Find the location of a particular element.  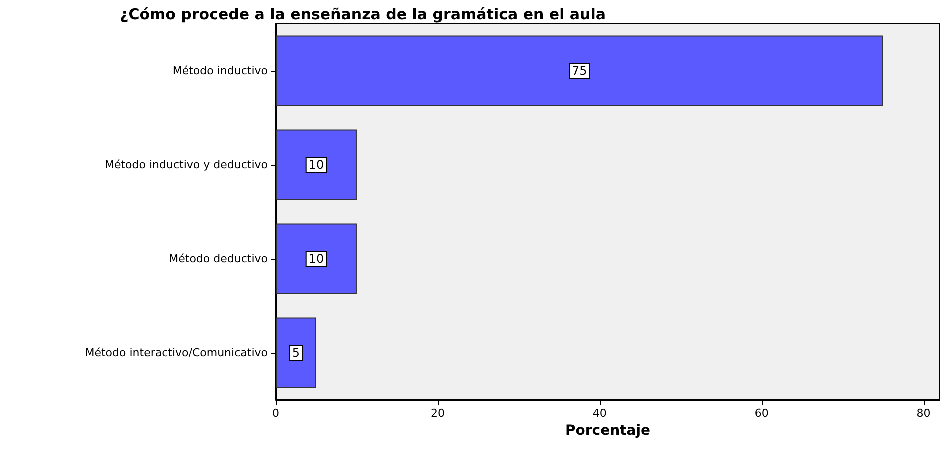

data-label: 75 is located at coordinates (580, 71).